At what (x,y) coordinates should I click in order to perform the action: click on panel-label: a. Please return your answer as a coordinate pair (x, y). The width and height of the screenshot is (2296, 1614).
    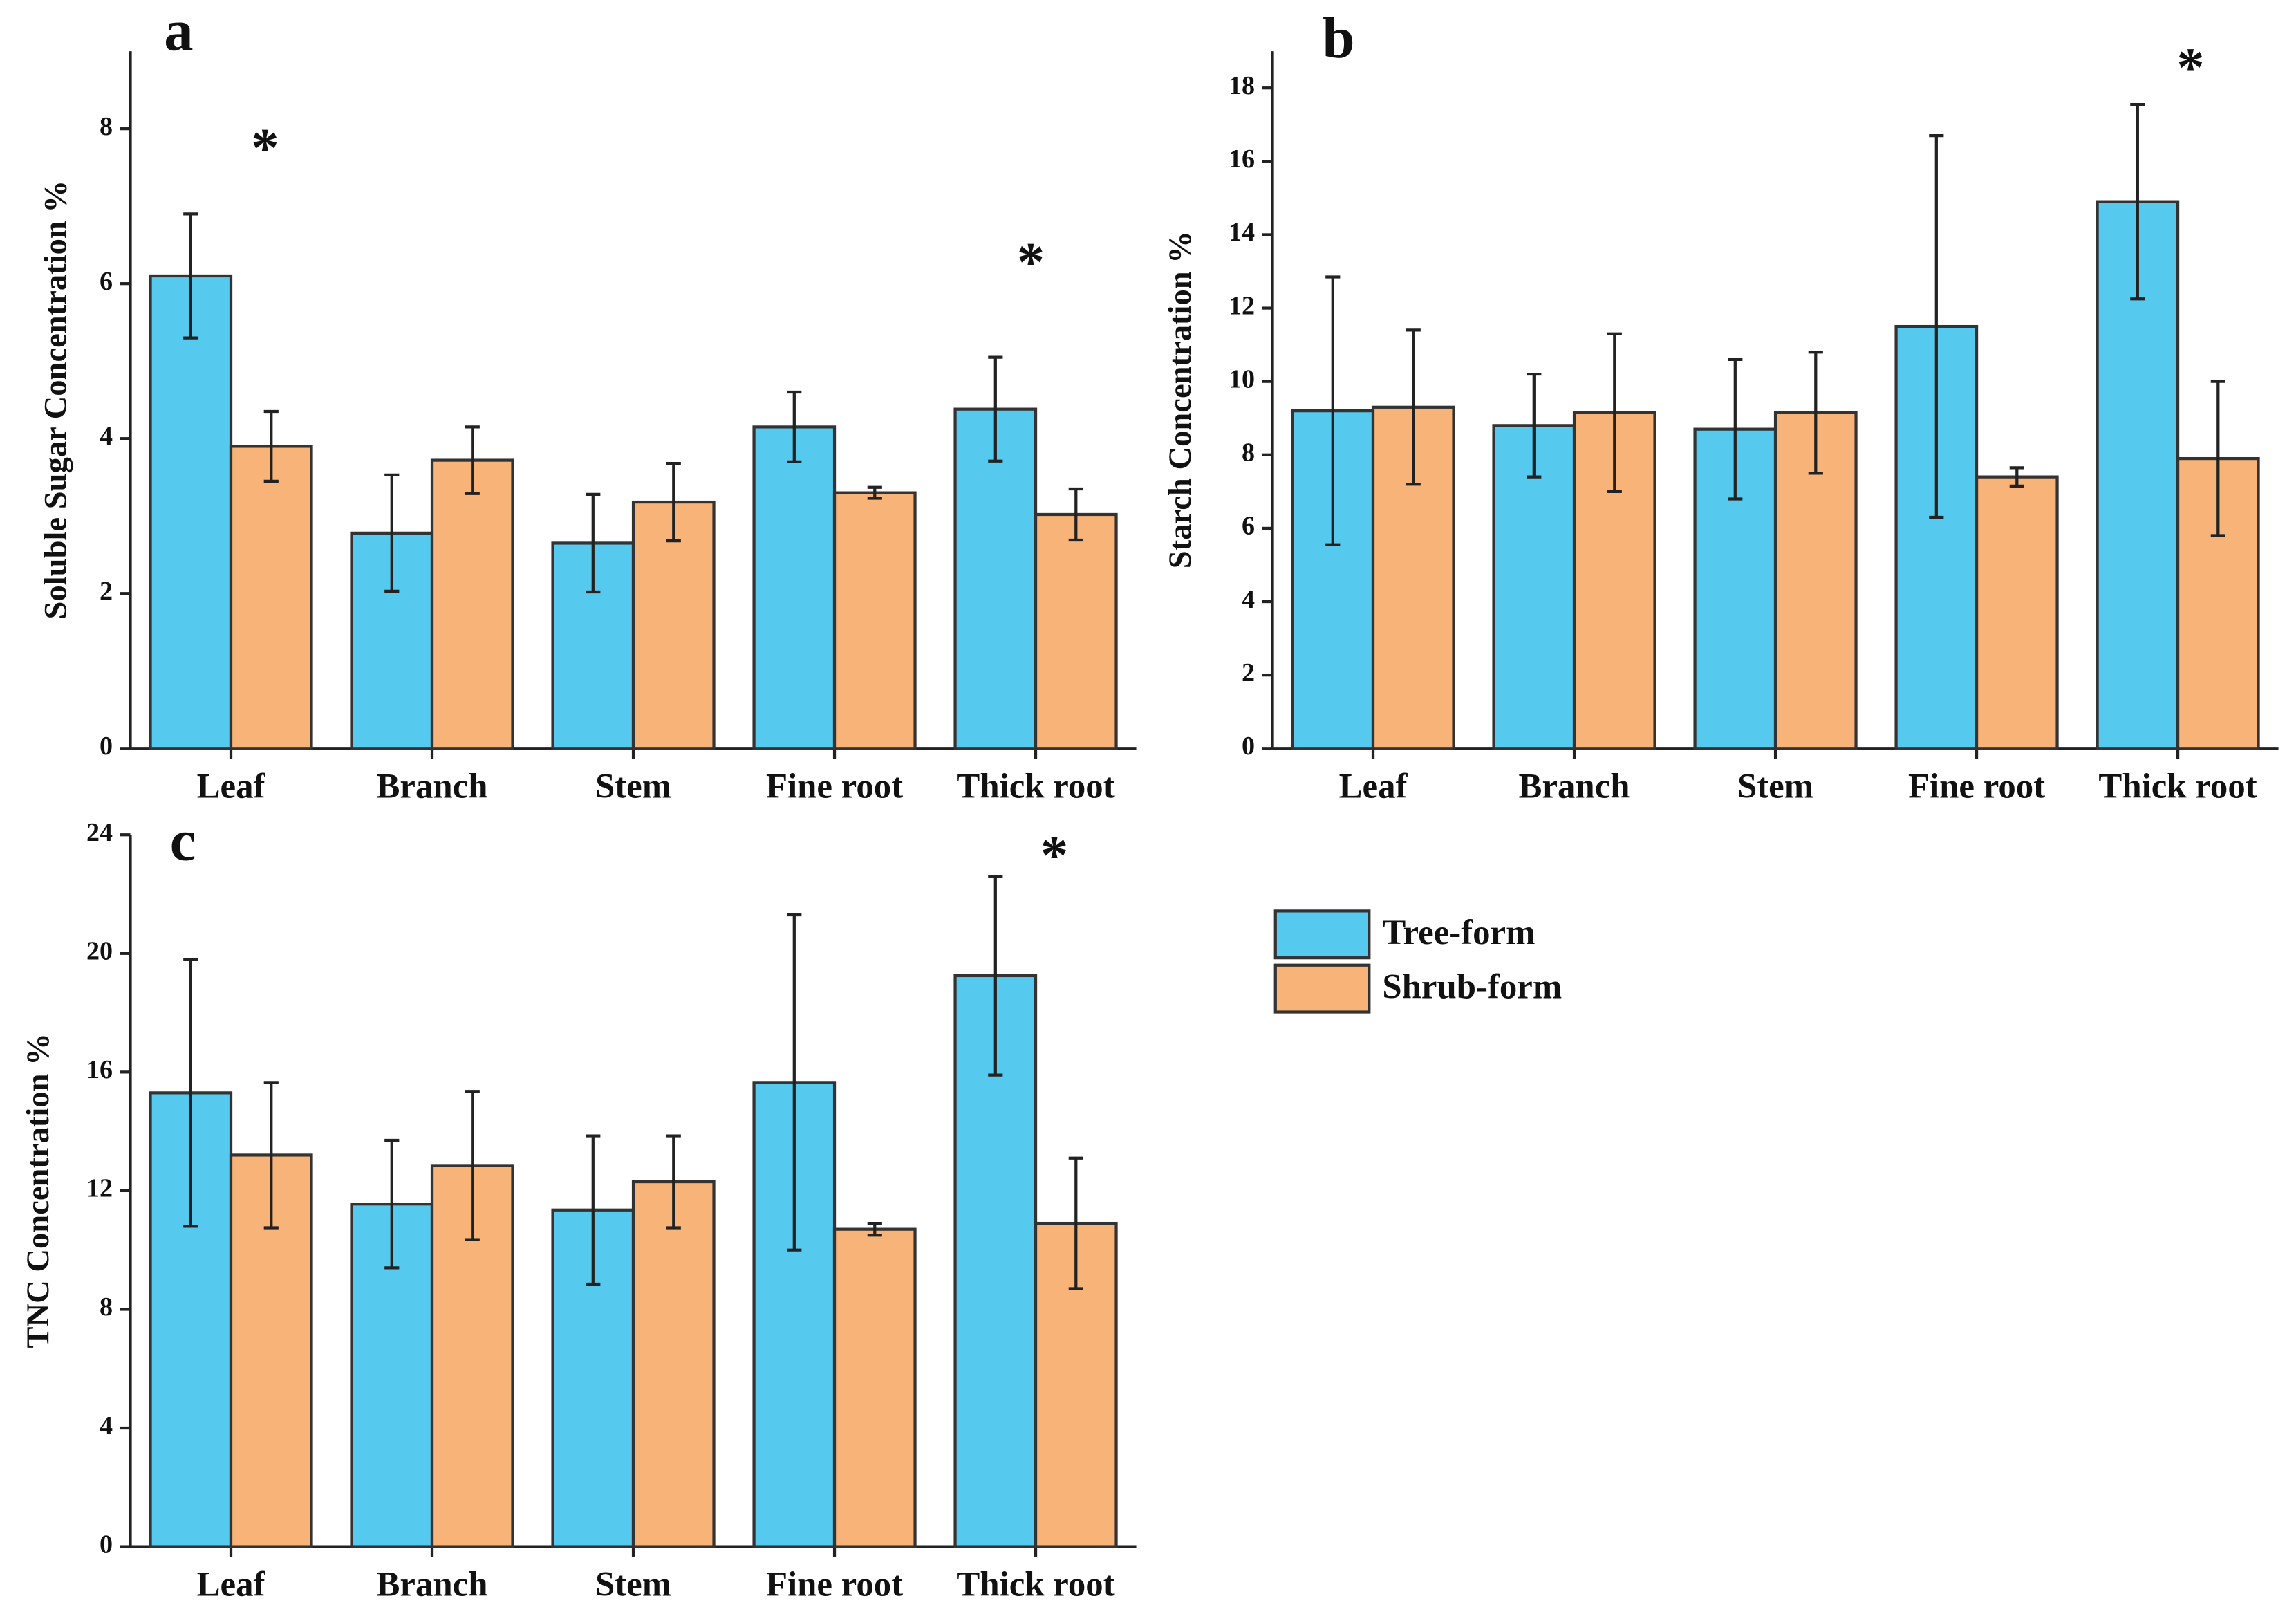
    Looking at the image, I should click on (178, 31).